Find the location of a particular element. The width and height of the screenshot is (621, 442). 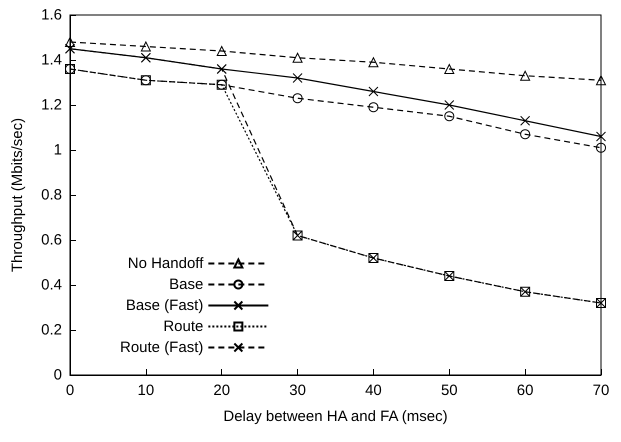

legend-label: Route is located at coordinates (183, 326).